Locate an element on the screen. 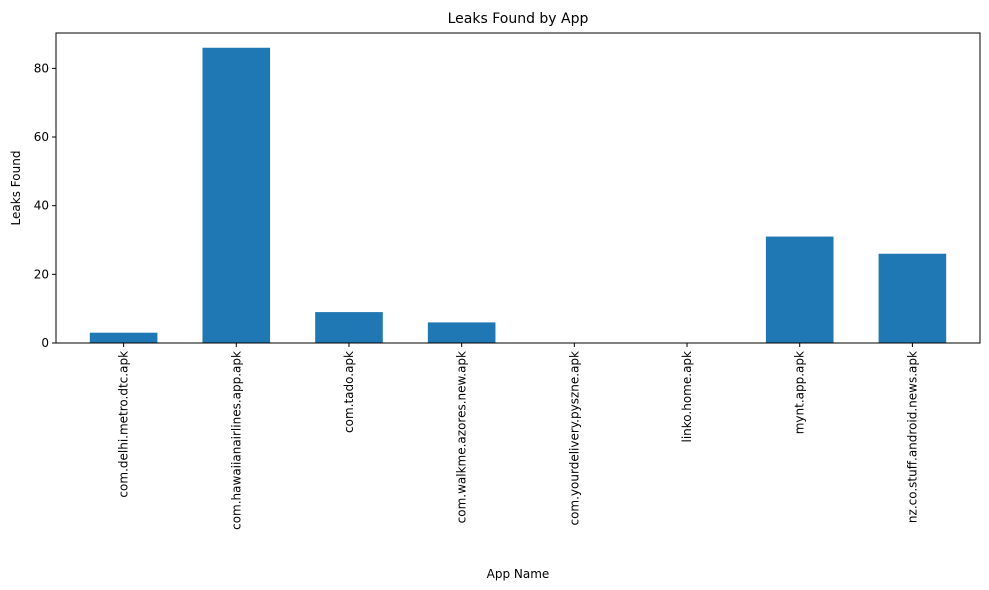 This screenshot has height=590, width=989. y-tick-label: 40 is located at coordinates (41, 206).